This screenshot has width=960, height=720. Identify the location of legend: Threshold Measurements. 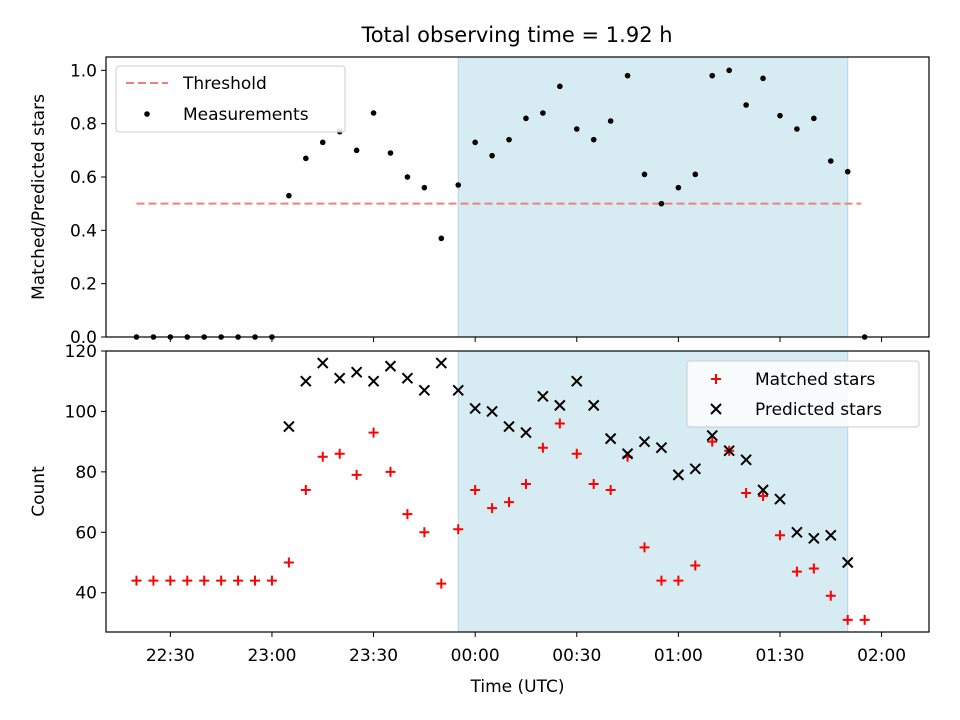
(230, 99).